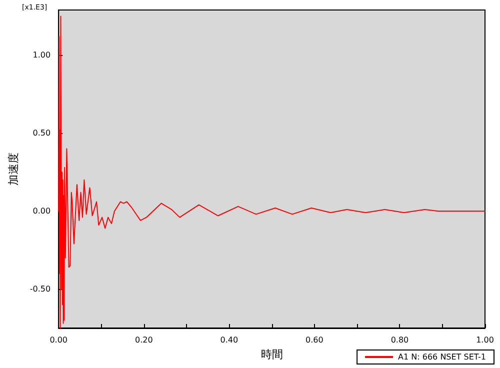  I want to click on x-tick-label: 0.40, so click(229, 340).